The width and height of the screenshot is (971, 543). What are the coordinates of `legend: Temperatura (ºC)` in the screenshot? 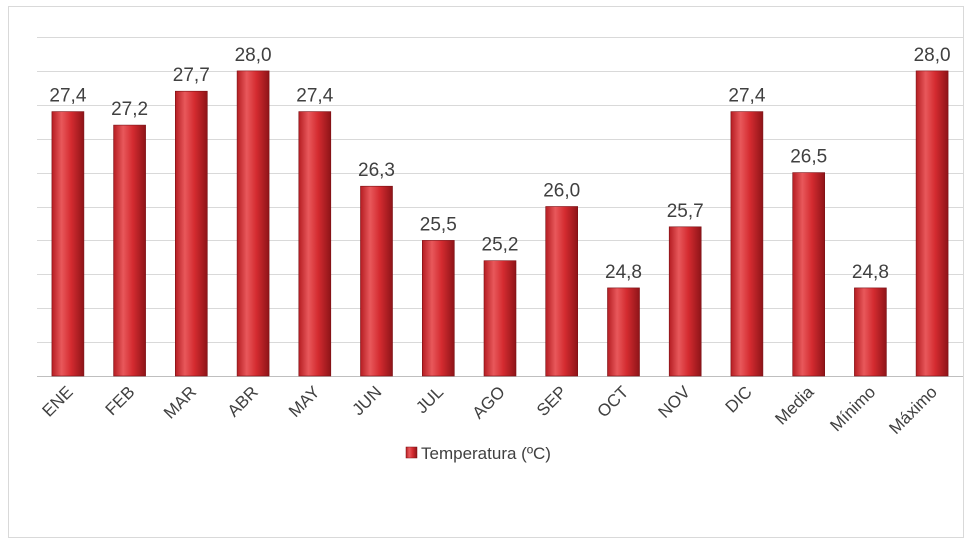 It's located at (478, 453).